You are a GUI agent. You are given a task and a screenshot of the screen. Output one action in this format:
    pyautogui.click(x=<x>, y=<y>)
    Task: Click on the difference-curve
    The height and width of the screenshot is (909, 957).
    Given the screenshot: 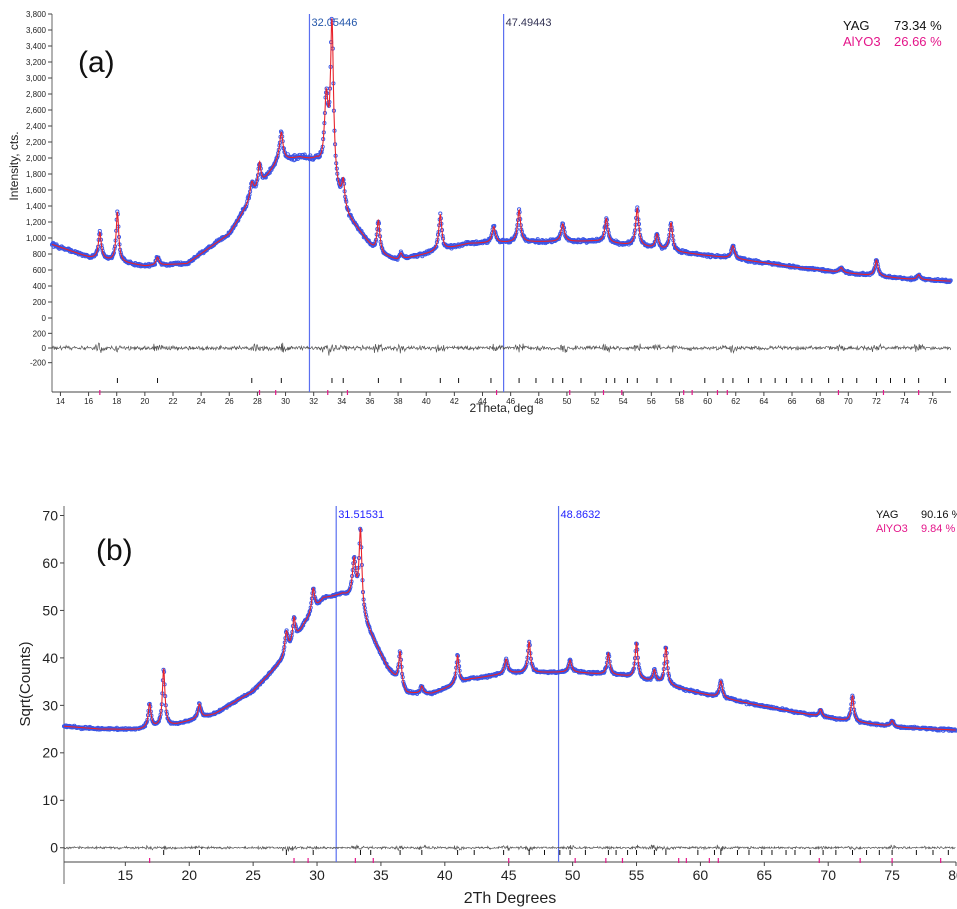 What is the action you would take?
    pyautogui.click(x=501, y=349)
    